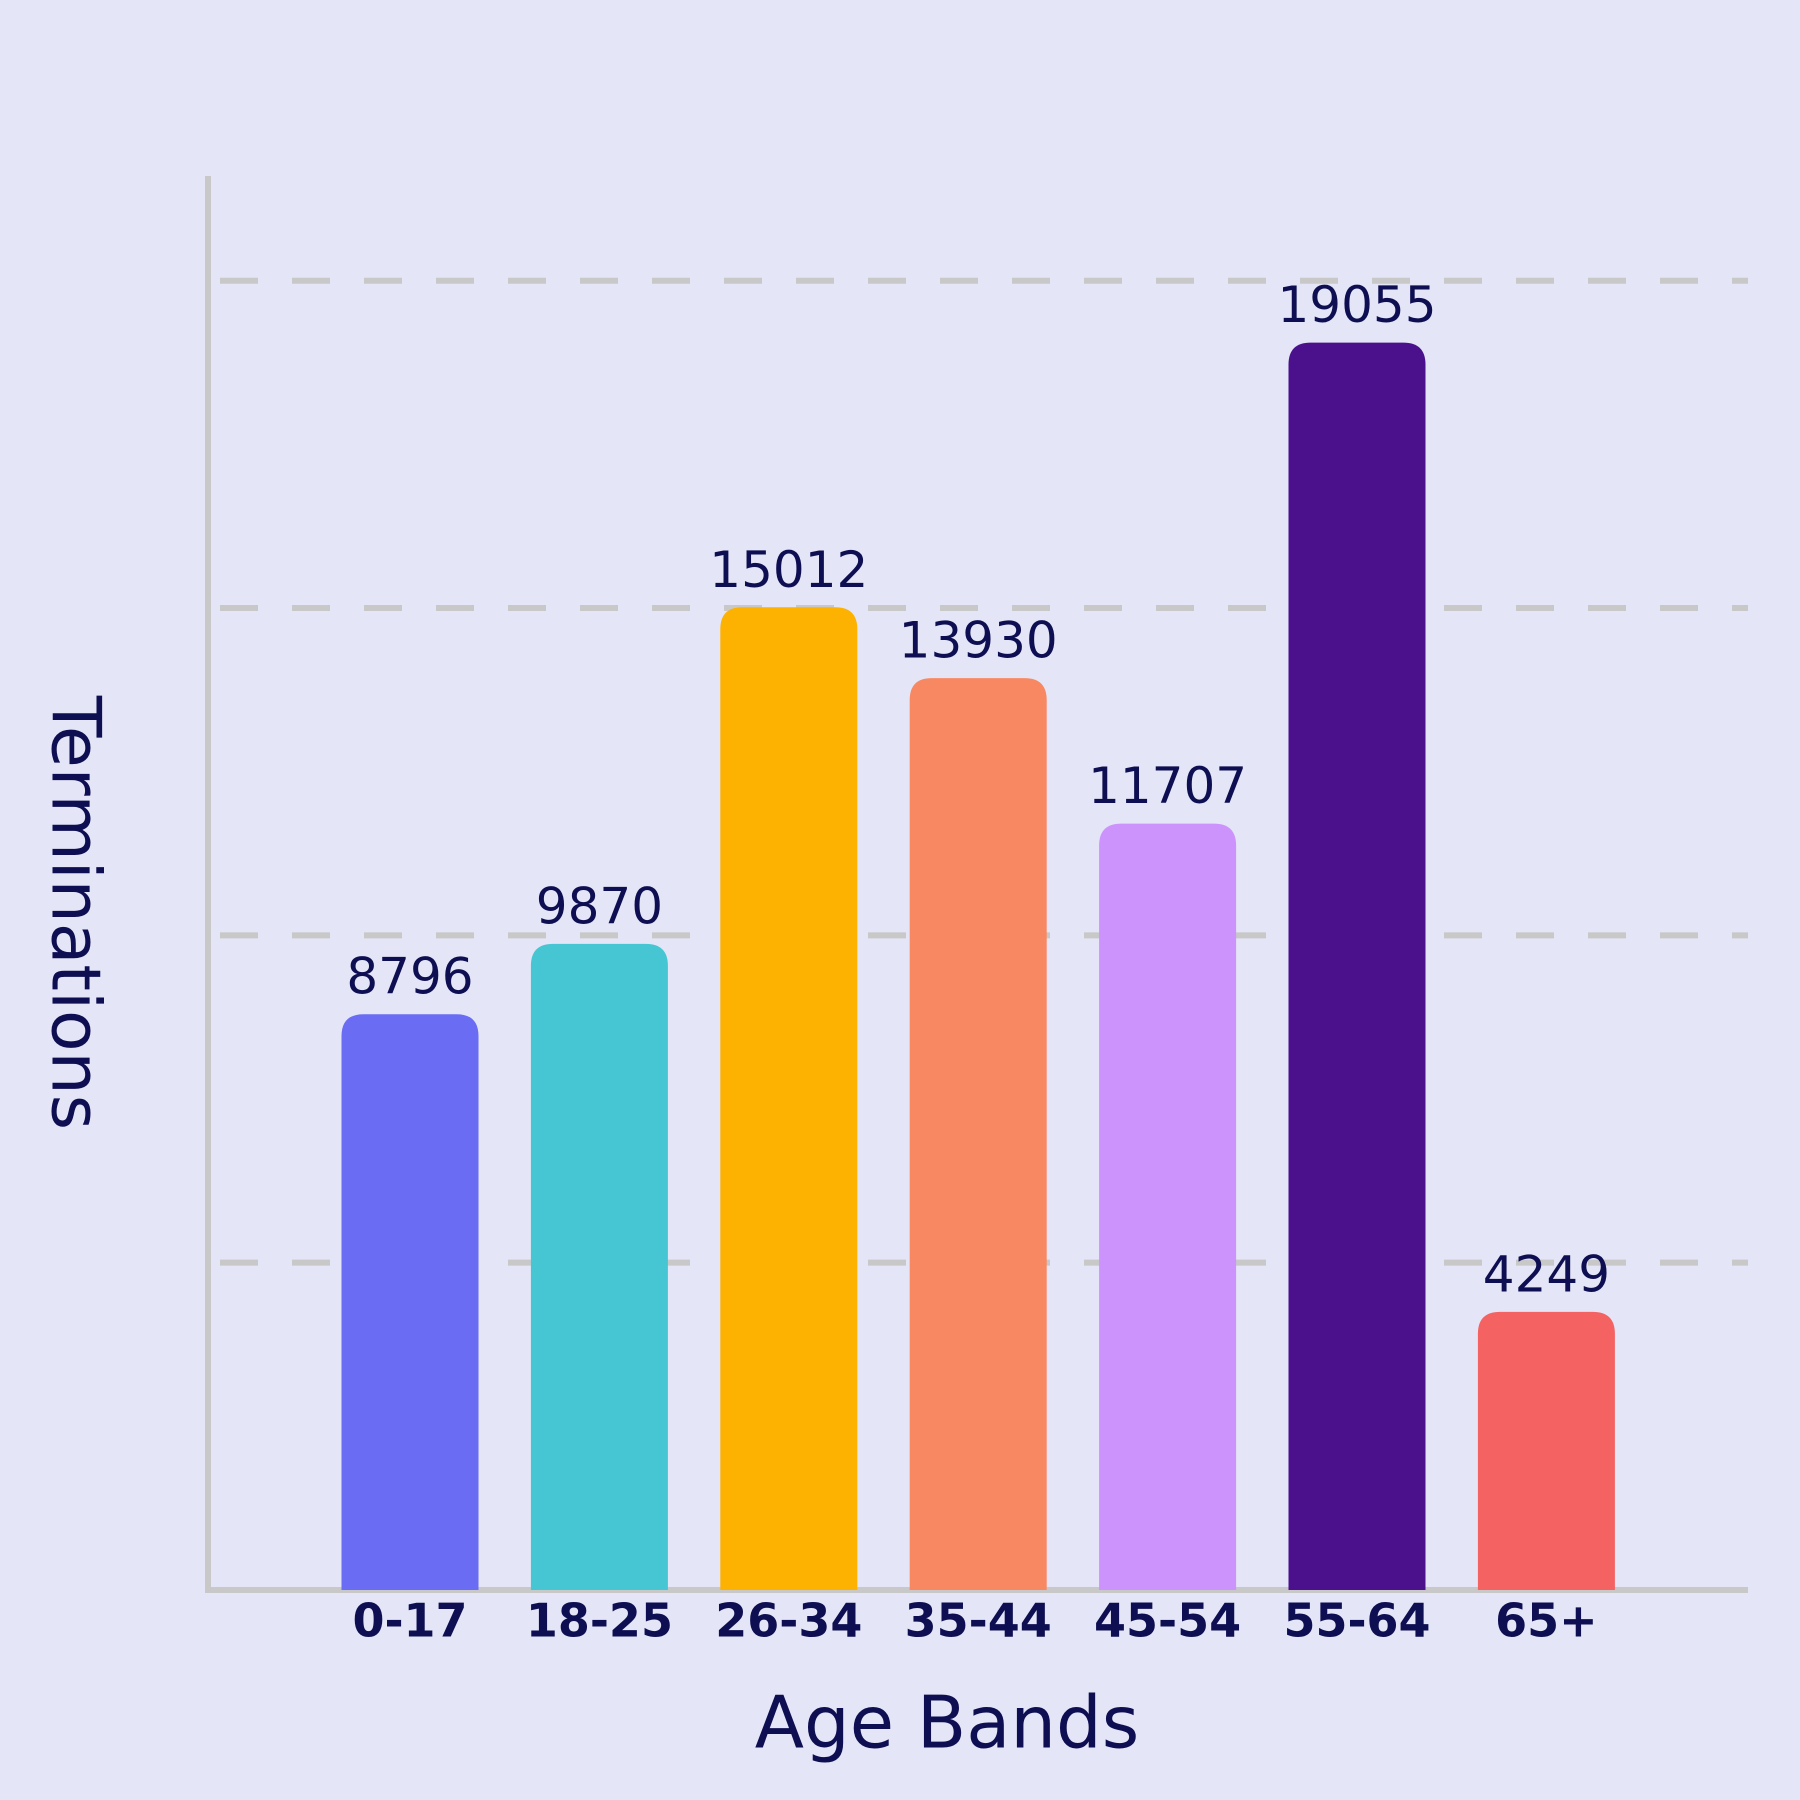  Describe the element at coordinates (599, 1621) in the screenshot. I see `x-tick-label: 18-25` at that location.